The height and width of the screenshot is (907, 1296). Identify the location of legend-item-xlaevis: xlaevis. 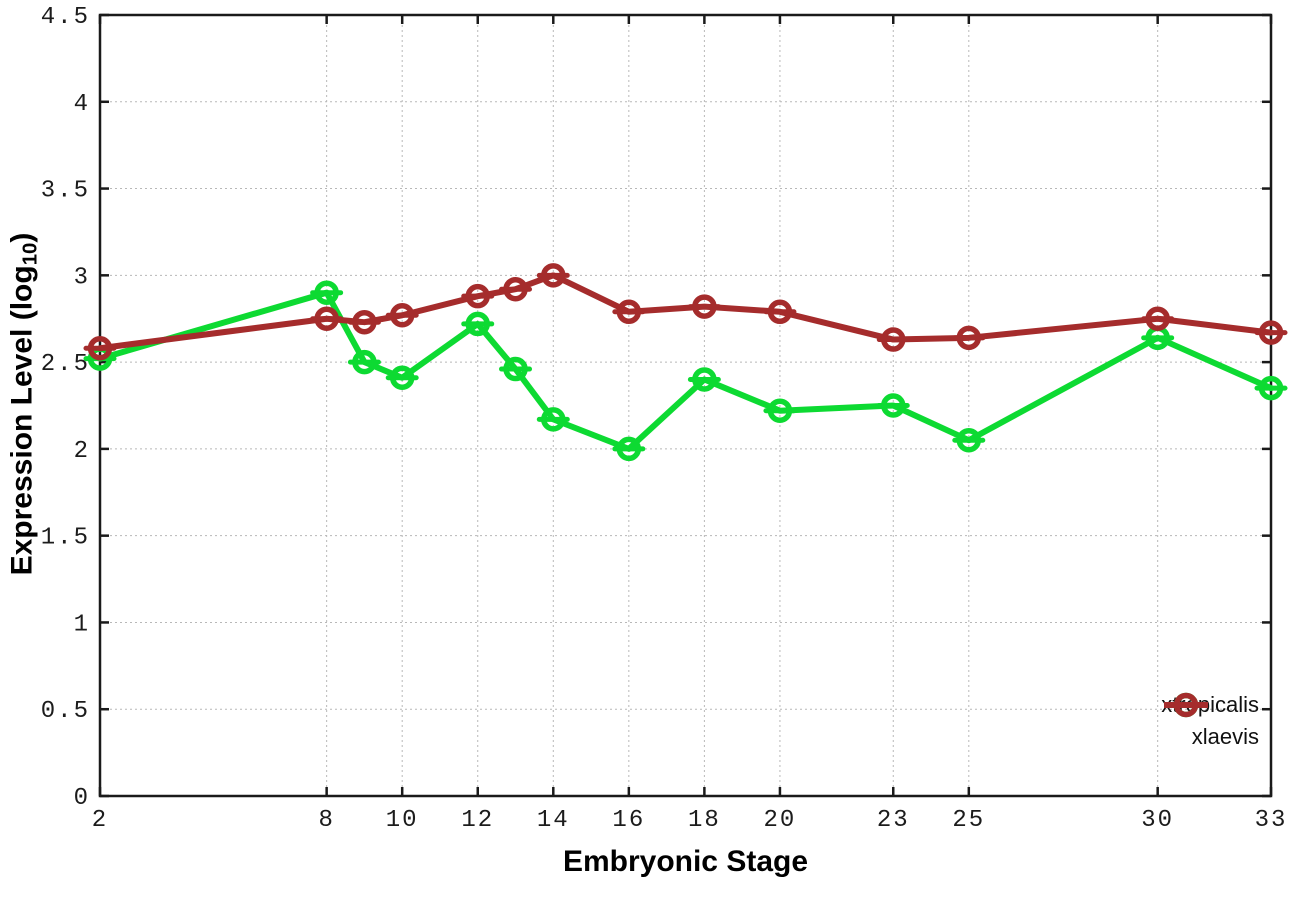
(1211, 721).